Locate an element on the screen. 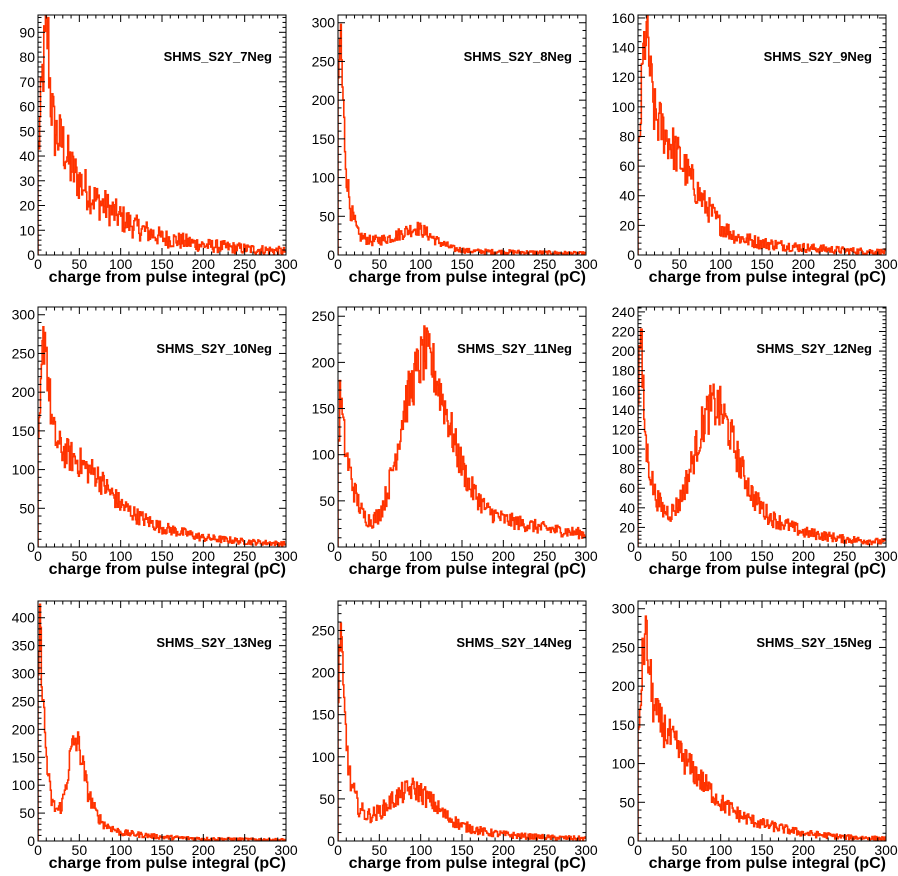 The image size is (898, 876). histogram-title: SHMS_S2Y_9Neg is located at coordinates (818, 56).